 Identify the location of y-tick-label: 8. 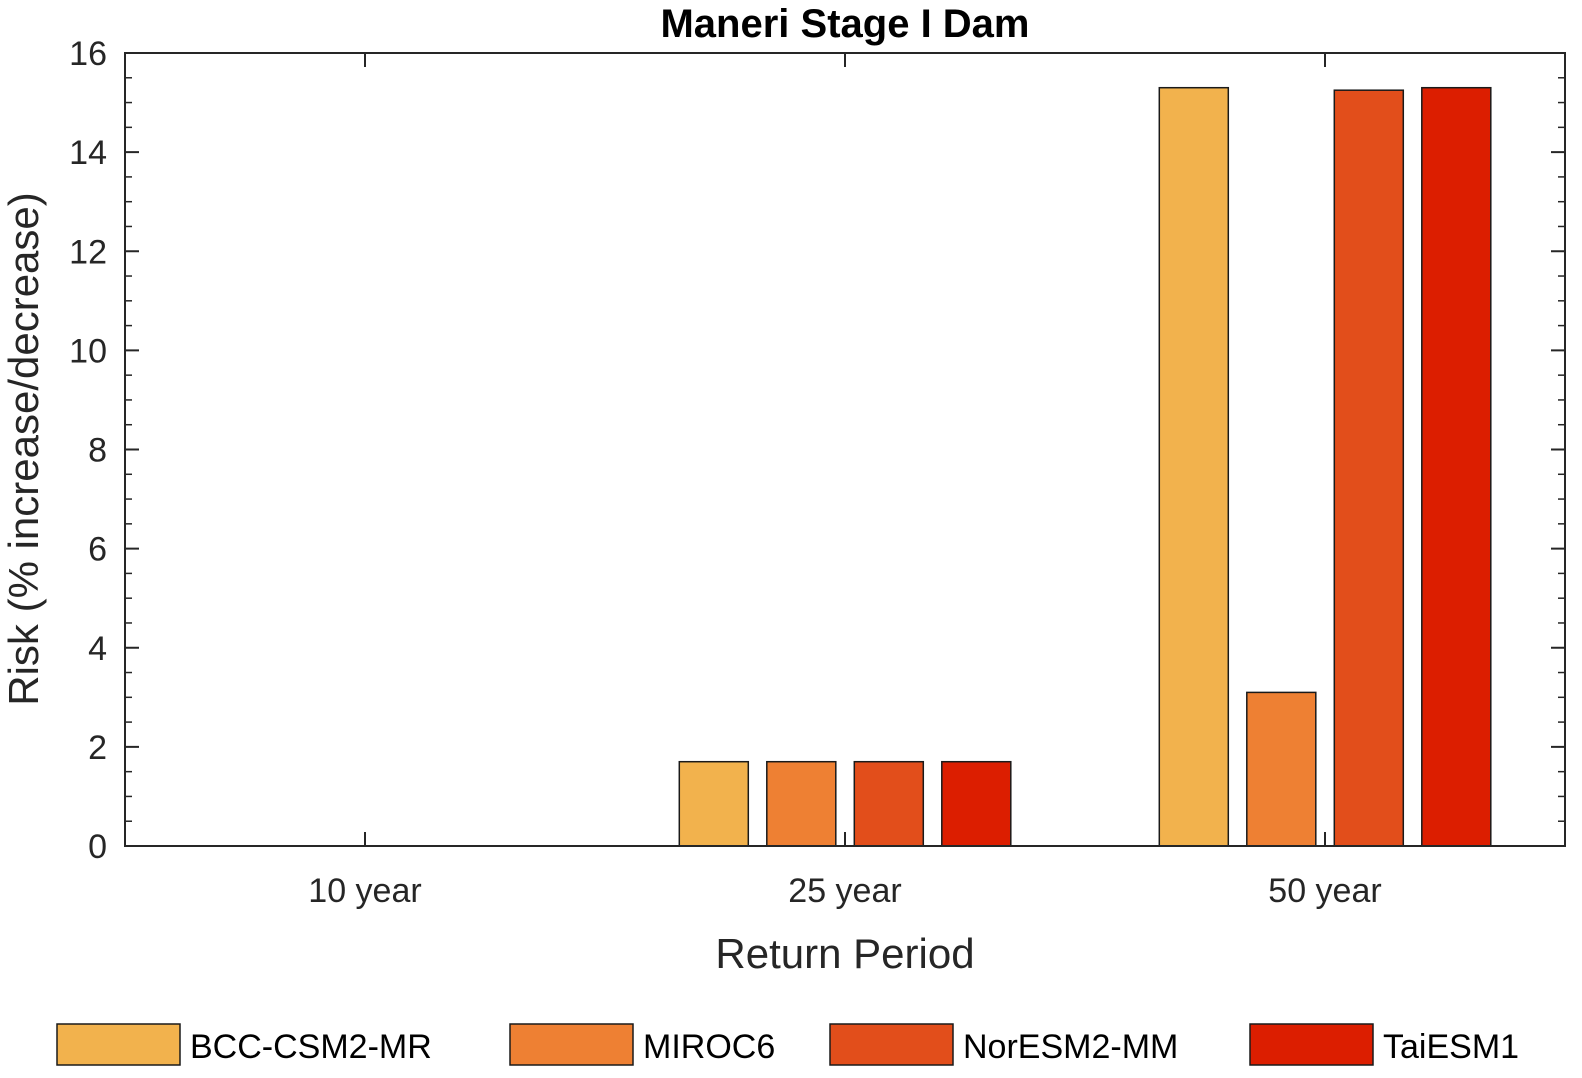
(97, 451).